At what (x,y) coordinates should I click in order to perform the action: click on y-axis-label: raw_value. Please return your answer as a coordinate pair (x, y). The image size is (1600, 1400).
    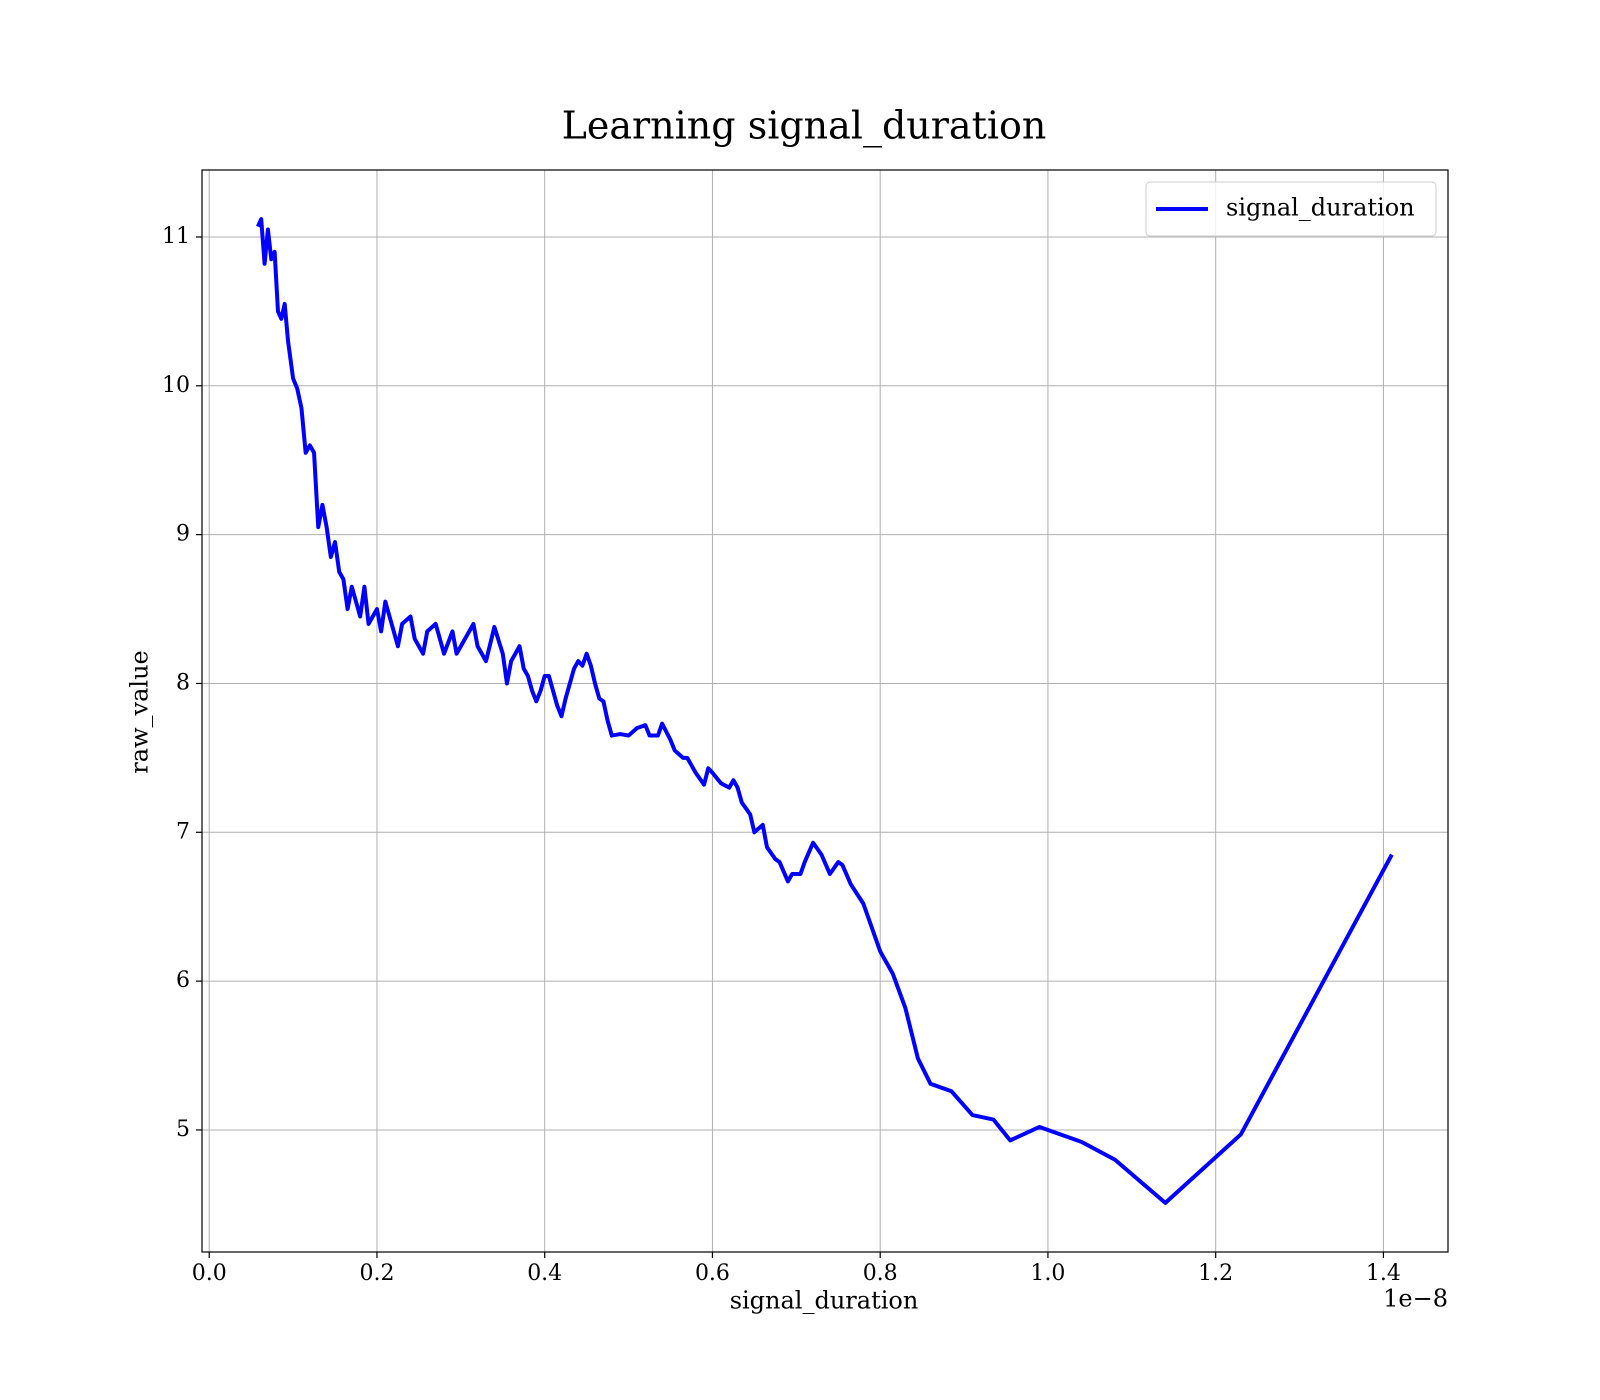
    Looking at the image, I should click on (140, 712).